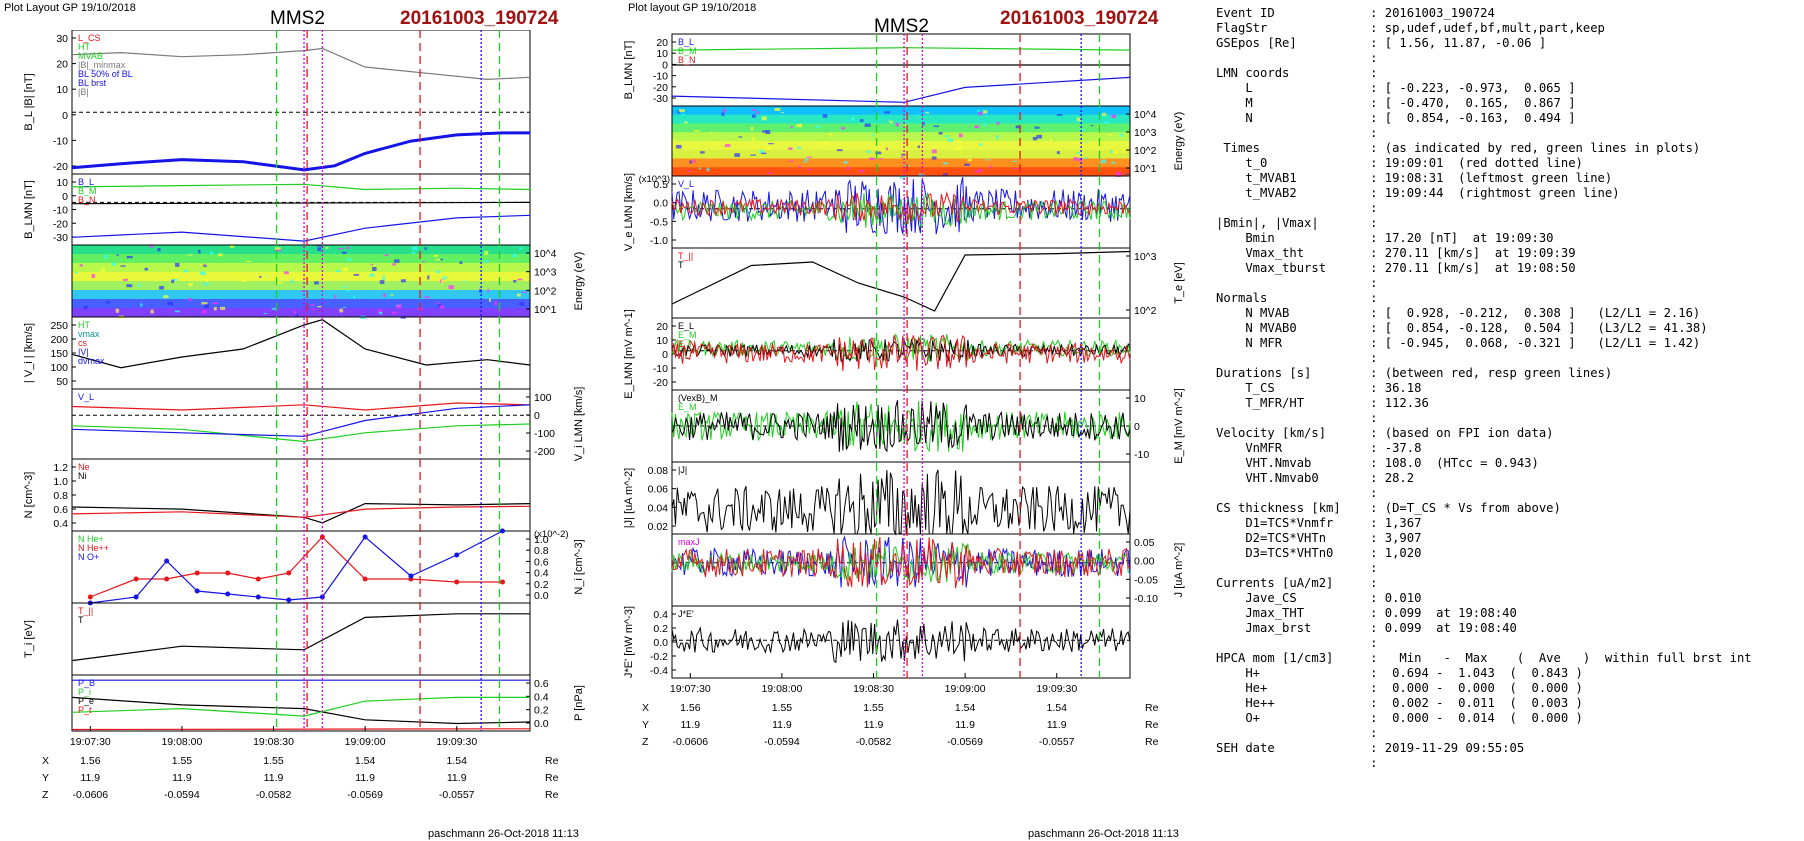 This screenshot has height=841, width=1804. What do you see at coordinates (60, 496) in the screenshot?
I see `y-tick-label: 0.8` at bounding box center [60, 496].